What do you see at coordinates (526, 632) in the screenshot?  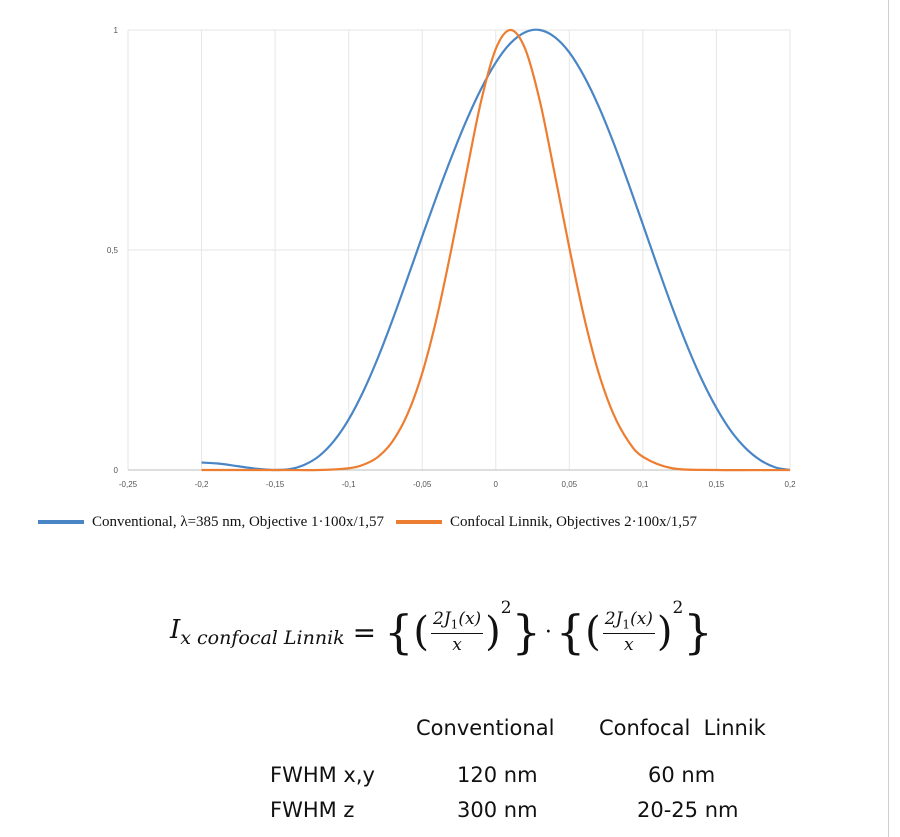 I see `formula-close-brace-1: }` at bounding box center [526, 632].